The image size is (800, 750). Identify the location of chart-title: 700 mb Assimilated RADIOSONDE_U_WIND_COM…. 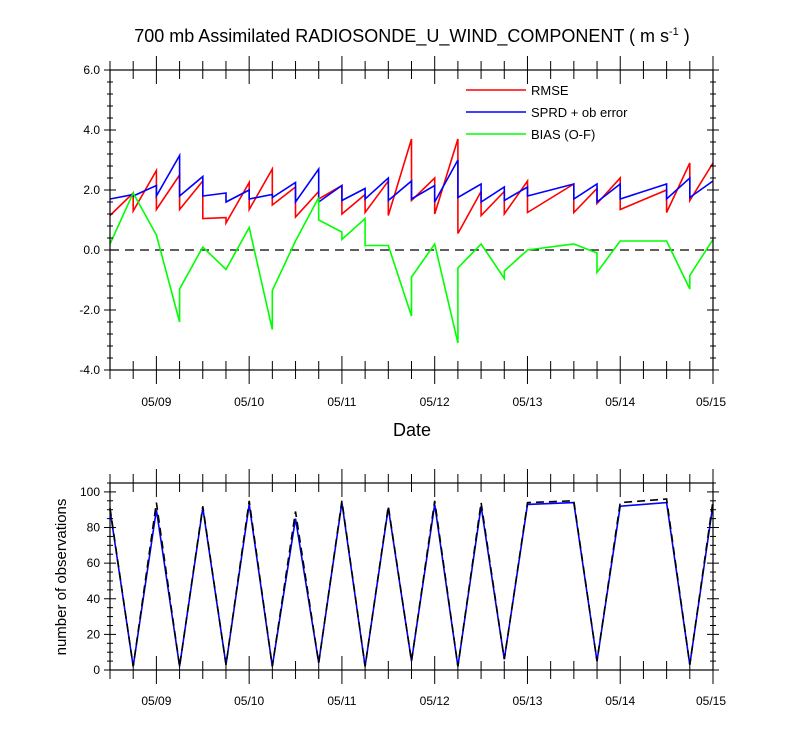
(412, 36).